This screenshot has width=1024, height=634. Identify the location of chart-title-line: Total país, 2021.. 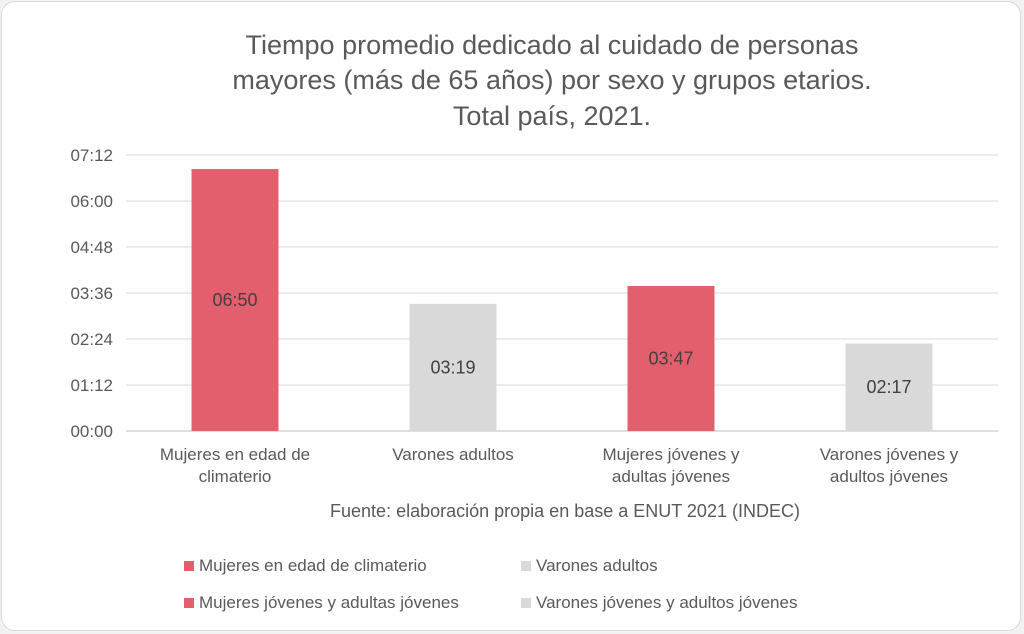
(552, 116).